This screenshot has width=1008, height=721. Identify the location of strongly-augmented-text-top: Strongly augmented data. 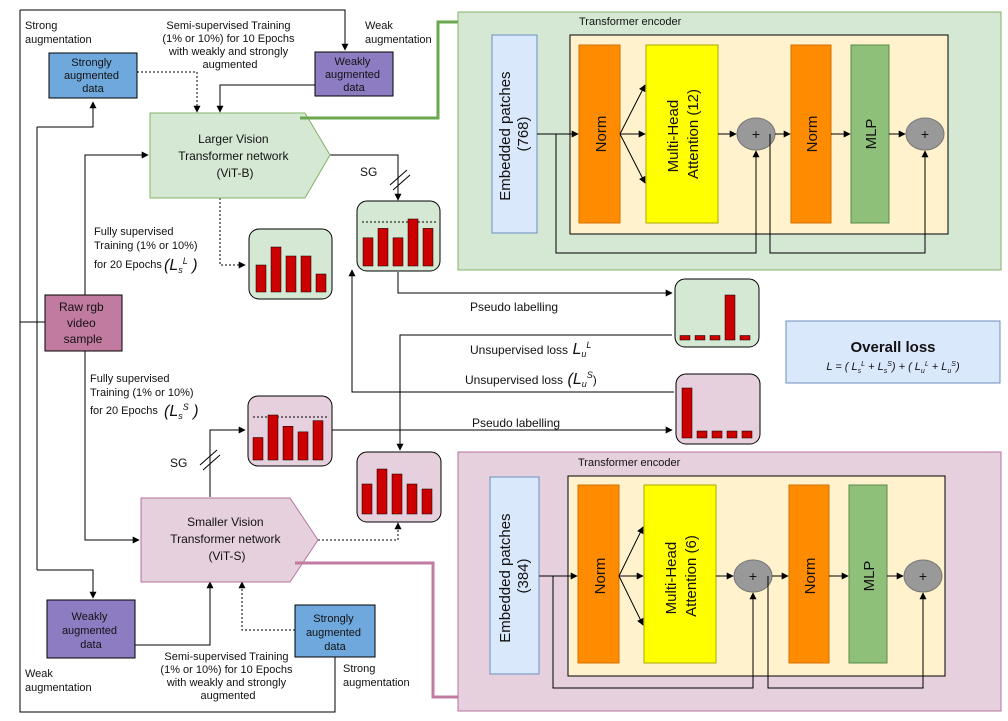
(93, 76).